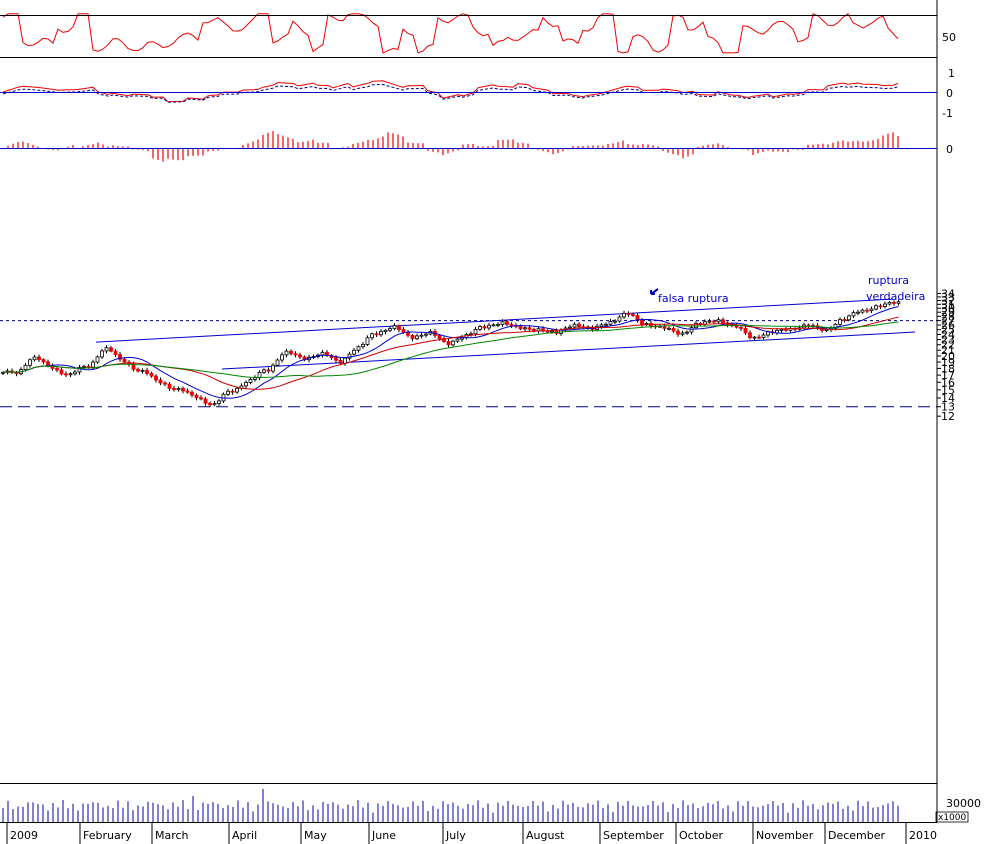 This screenshot has width=986, height=844. What do you see at coordinates (450, 33) in the screenshot?
I see `oscillator-1-line` at bounding box center [450, 33].